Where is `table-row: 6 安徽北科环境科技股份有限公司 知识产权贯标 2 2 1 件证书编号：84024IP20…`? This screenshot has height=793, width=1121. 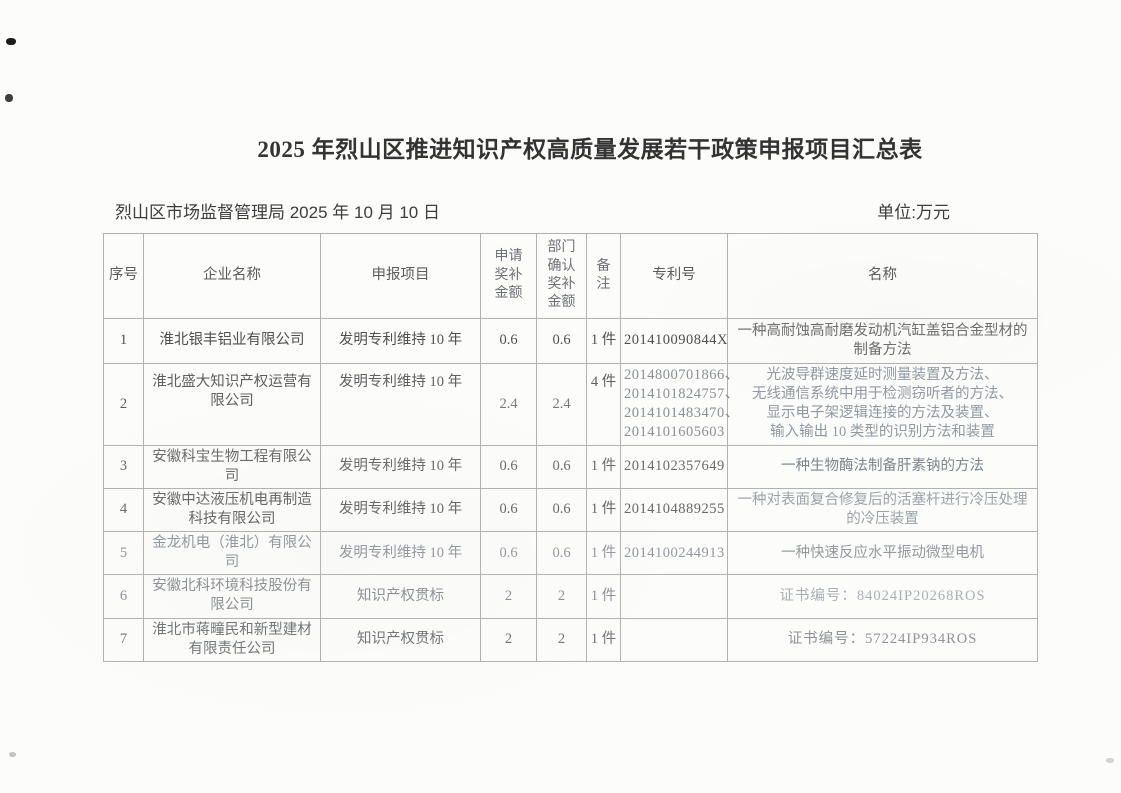 table-row: 6 安徽北科环境科技股份有限公司 知识产权贯标 2 2 1 件证书编号：84024IP20… is located at coordinates (570, 596).